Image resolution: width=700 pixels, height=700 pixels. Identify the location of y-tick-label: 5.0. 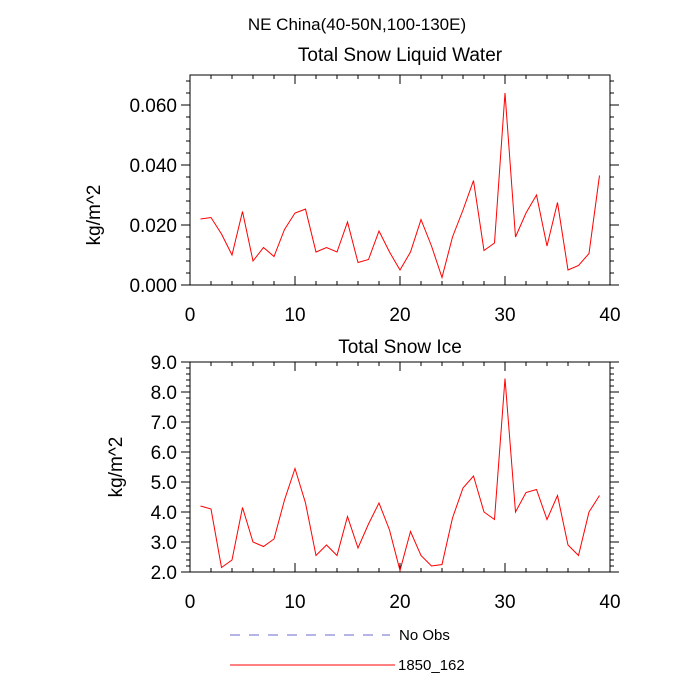
(164, 483).